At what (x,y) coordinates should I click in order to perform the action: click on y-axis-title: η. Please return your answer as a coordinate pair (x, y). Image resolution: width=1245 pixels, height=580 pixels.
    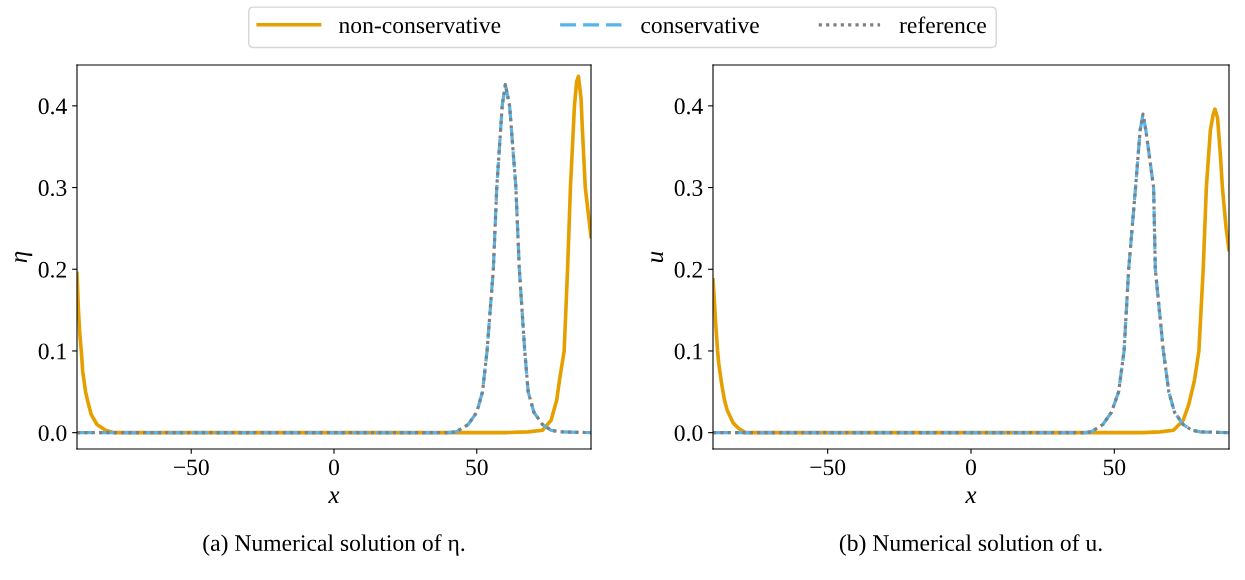
    Looking at the image, I should click on (24, 257).